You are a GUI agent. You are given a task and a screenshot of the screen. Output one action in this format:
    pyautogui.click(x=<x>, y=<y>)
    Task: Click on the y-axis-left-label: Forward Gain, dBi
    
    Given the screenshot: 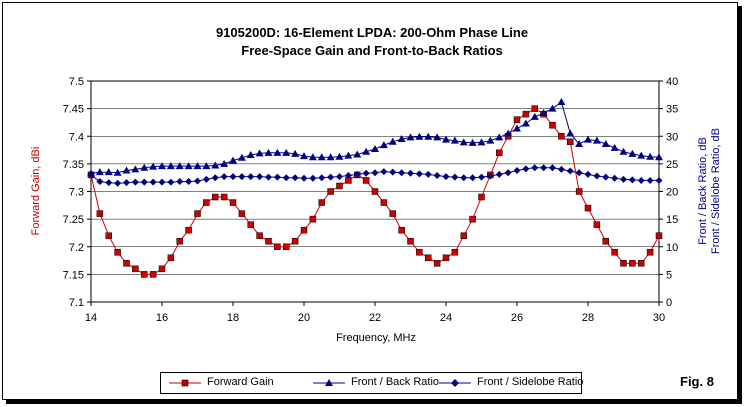 What is the action you would take?
    pyautogui.click(x=36, y=191)
    